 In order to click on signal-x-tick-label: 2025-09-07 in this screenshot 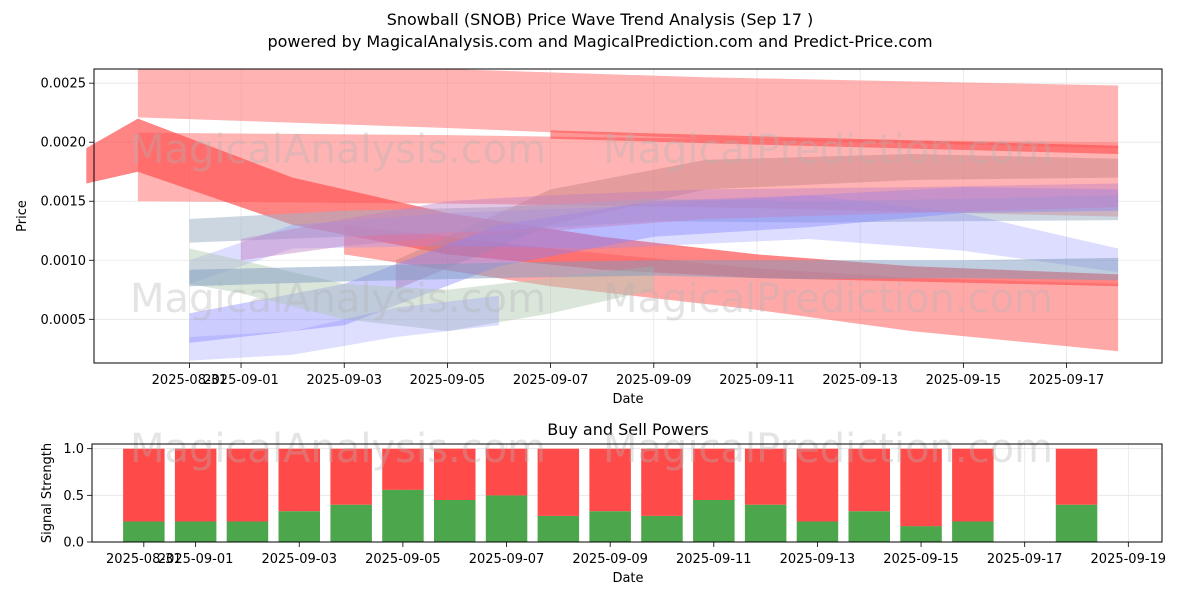, I will do `click(507, 559)`.